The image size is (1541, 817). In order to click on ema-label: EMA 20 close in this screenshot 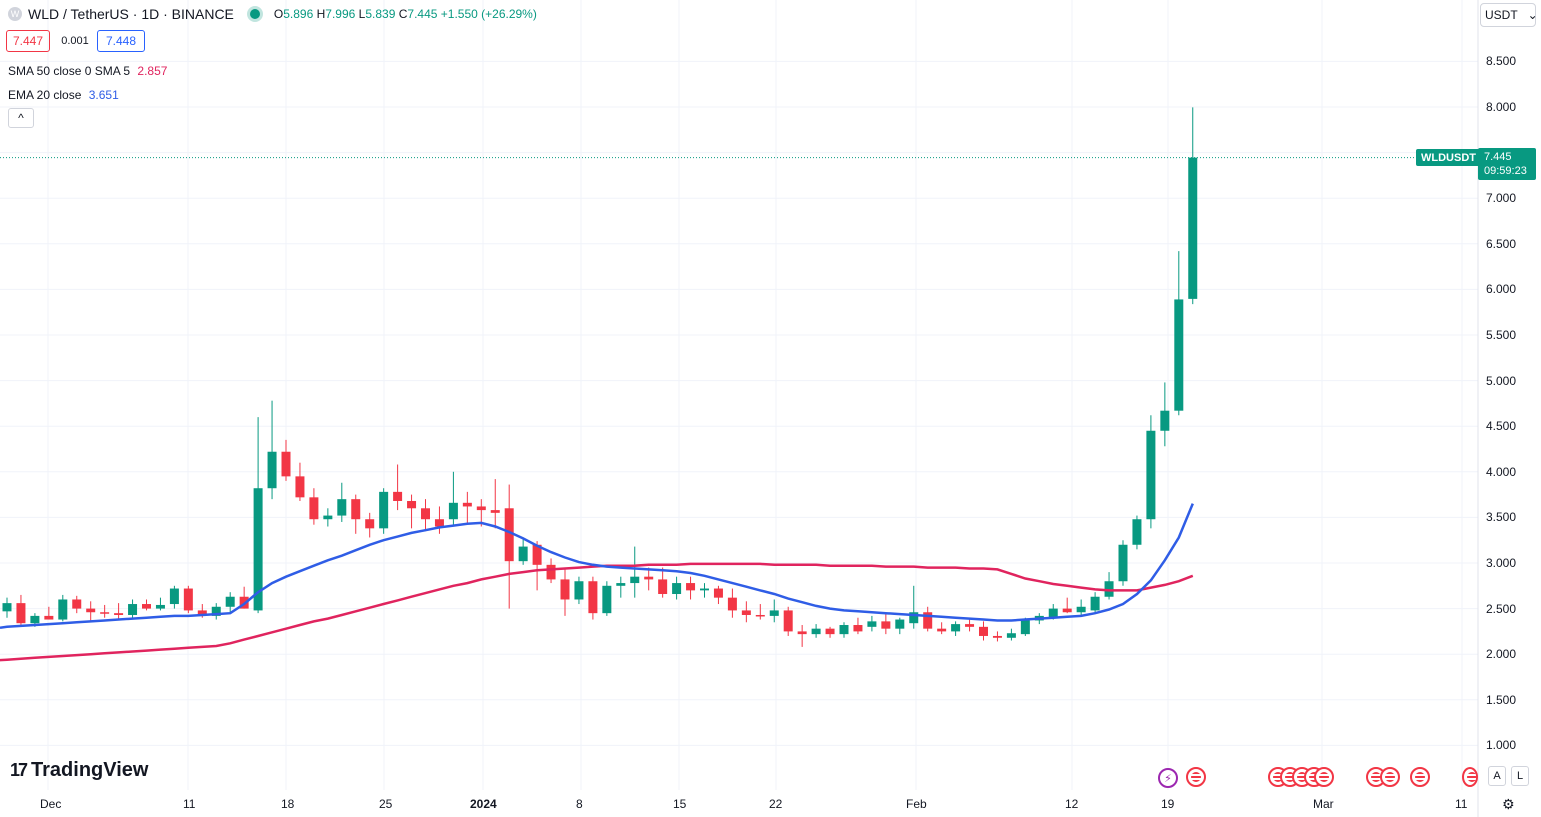, I will do `click(45, 95)`.